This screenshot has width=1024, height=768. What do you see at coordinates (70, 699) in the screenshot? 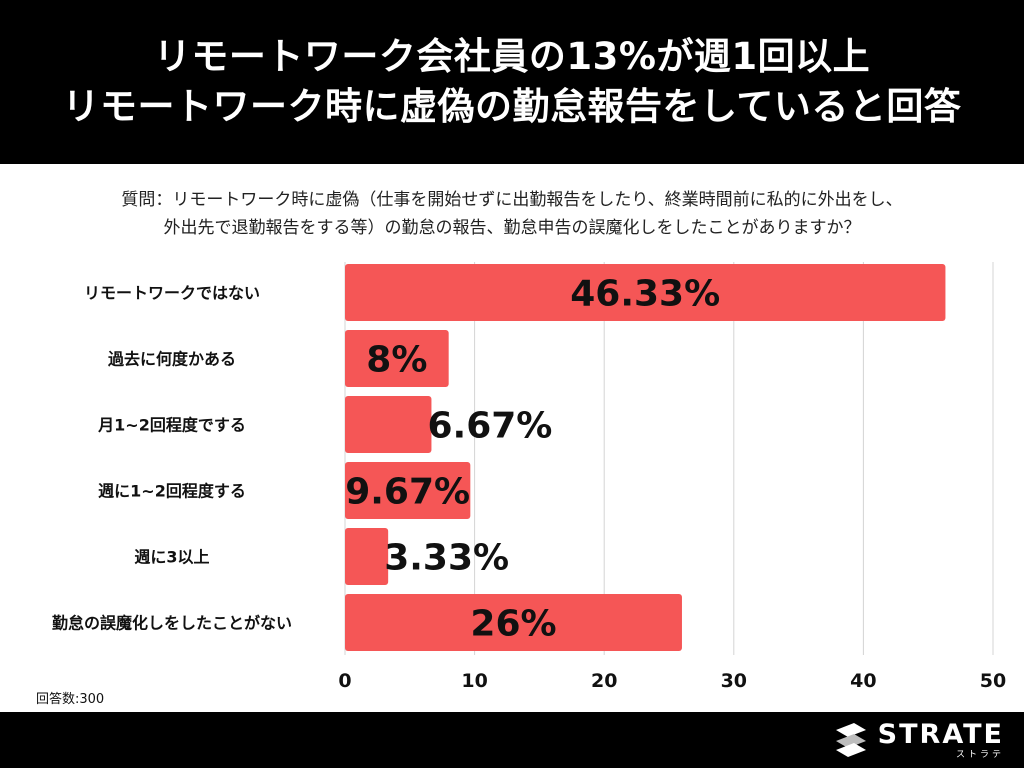
I see `response-count: 回答数:300` at bounding box center [70, 699].